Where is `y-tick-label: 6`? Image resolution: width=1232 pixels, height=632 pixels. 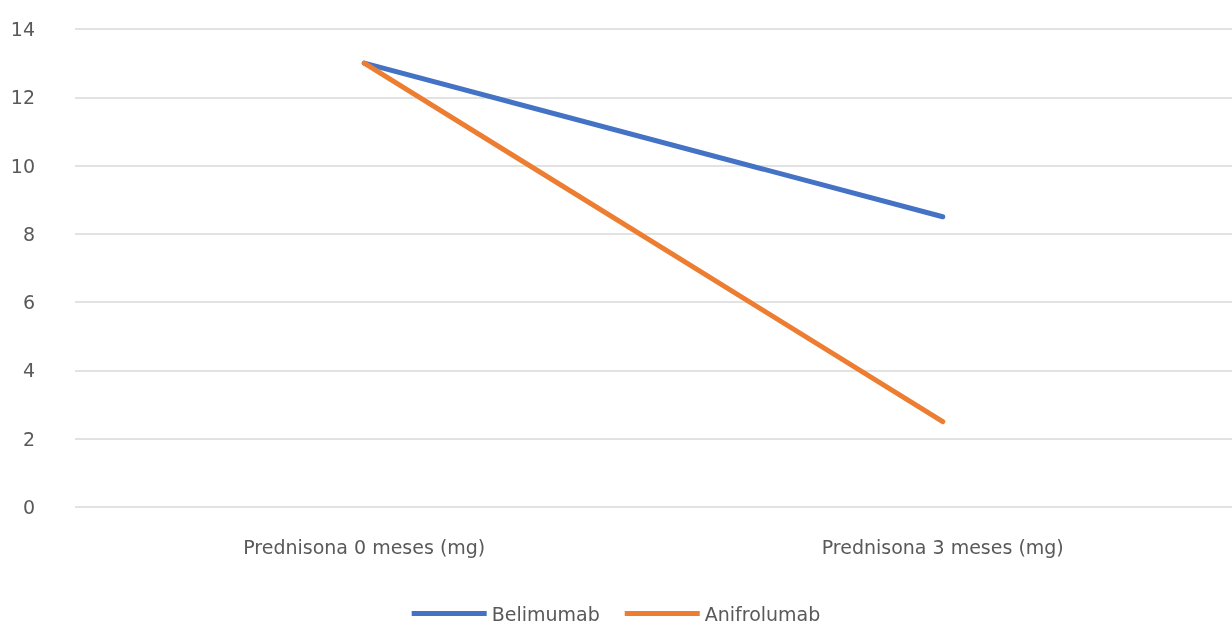
y-tick-label: 6 is located at coordinates (28, 302).